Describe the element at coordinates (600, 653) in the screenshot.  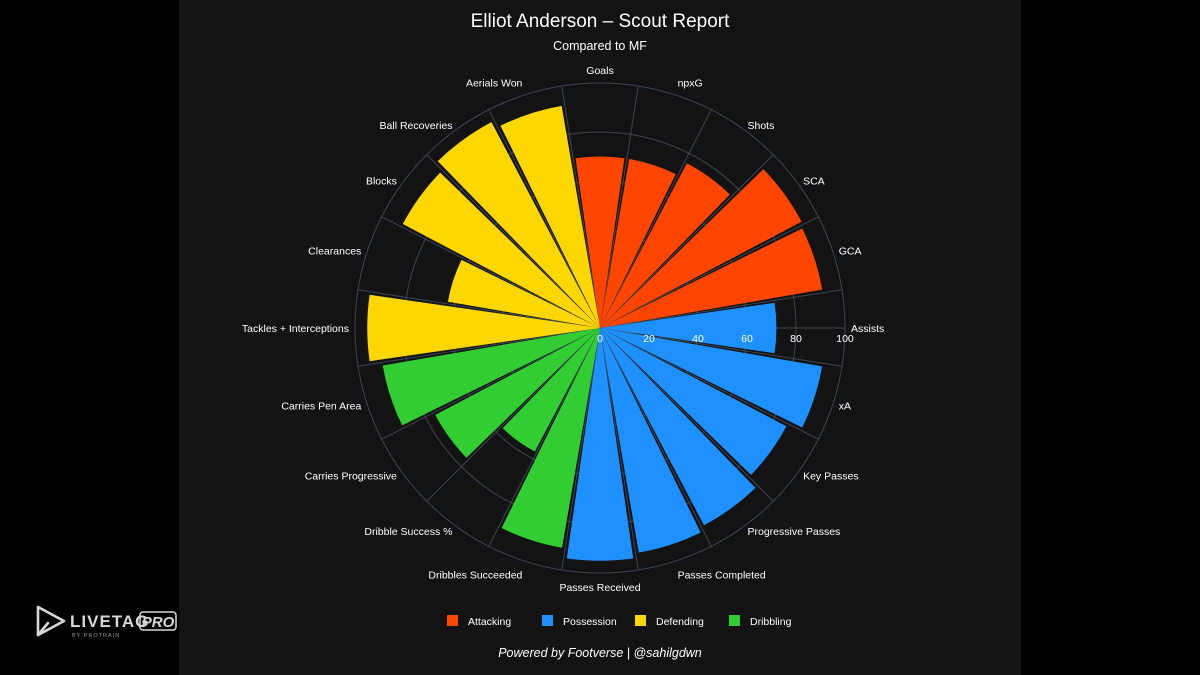
I see `credit-text: Powered by Footverse | @sahilgdwn` at that location.